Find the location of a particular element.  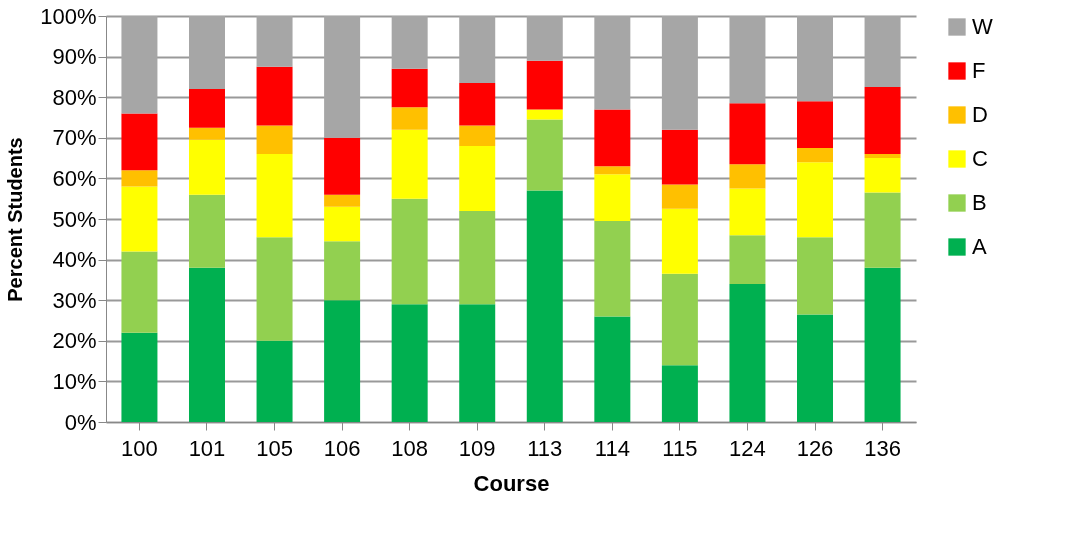

x-tick-label: 124 is located at coordinates (747, 448).